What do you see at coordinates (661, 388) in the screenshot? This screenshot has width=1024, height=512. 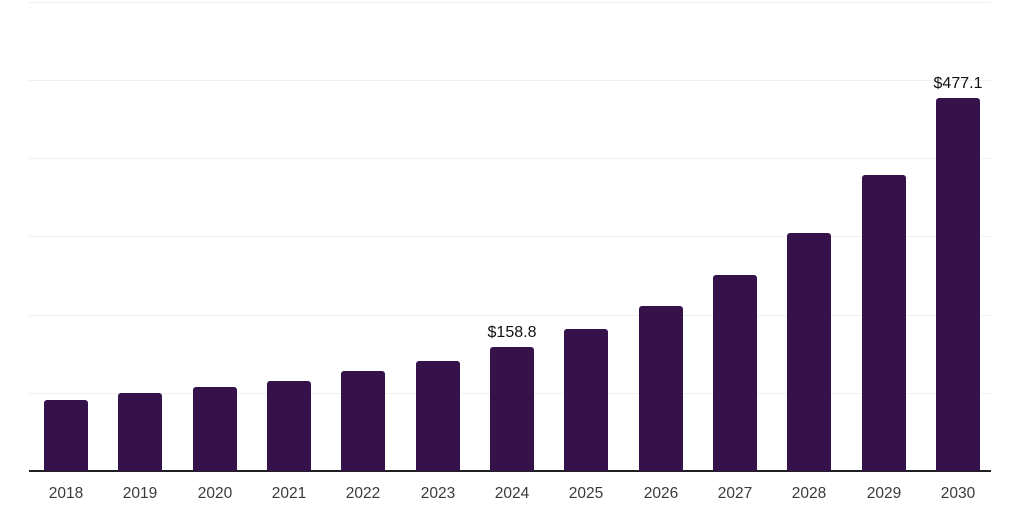 I see `bar-2026` at bounding box center [661, 388].